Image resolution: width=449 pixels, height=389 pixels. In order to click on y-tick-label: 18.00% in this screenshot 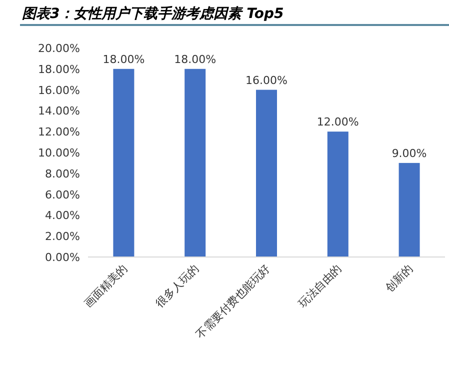, I will do `click(59, 69)`.